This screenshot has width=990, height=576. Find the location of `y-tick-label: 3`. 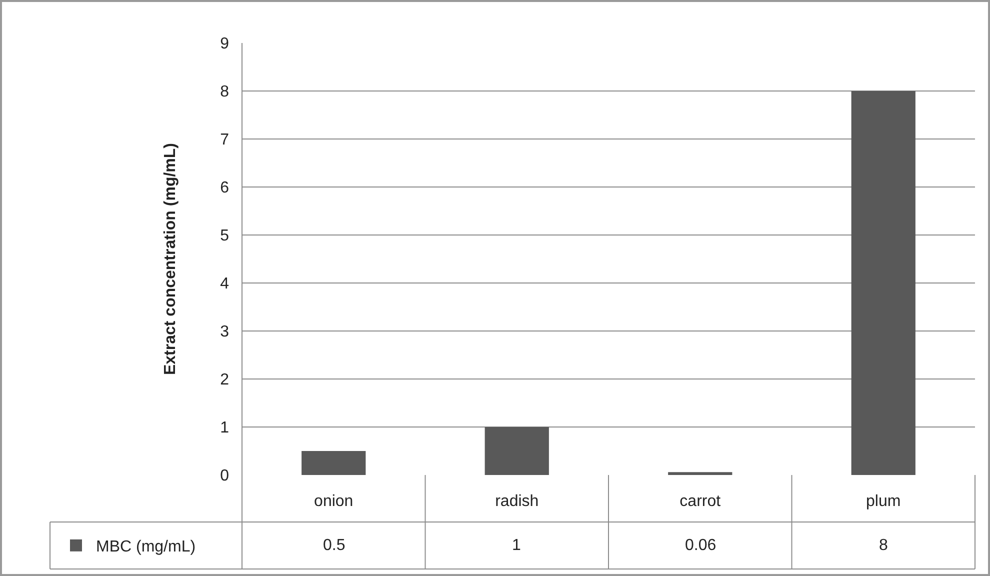

y-tick-label: 3 is located at coordinates (225, 332).